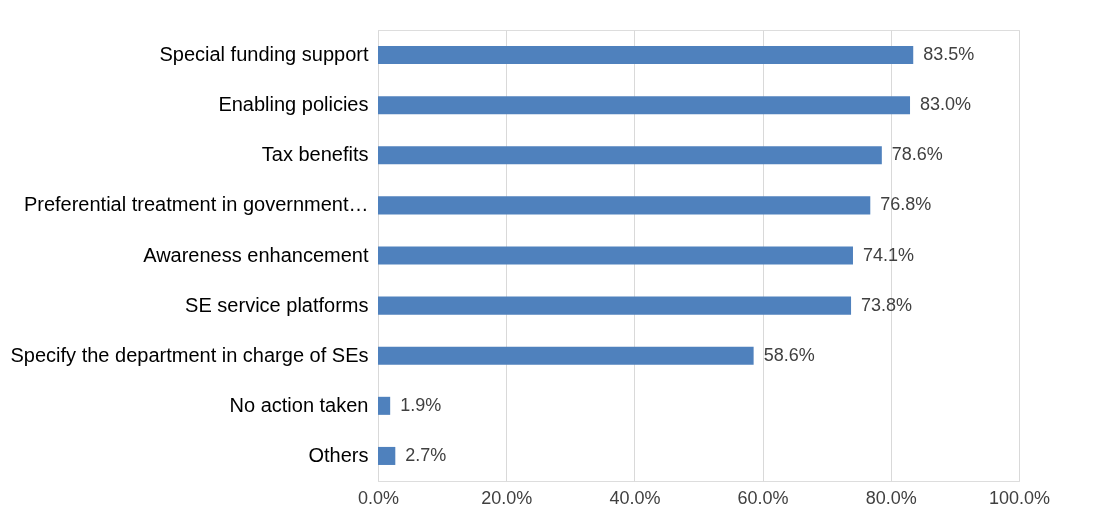 This screenshot has height=531, width=1115. Describe the element at coordinates (1019, 497) in the screenshot. I see `x-tick-label: 100.0%` at that location.